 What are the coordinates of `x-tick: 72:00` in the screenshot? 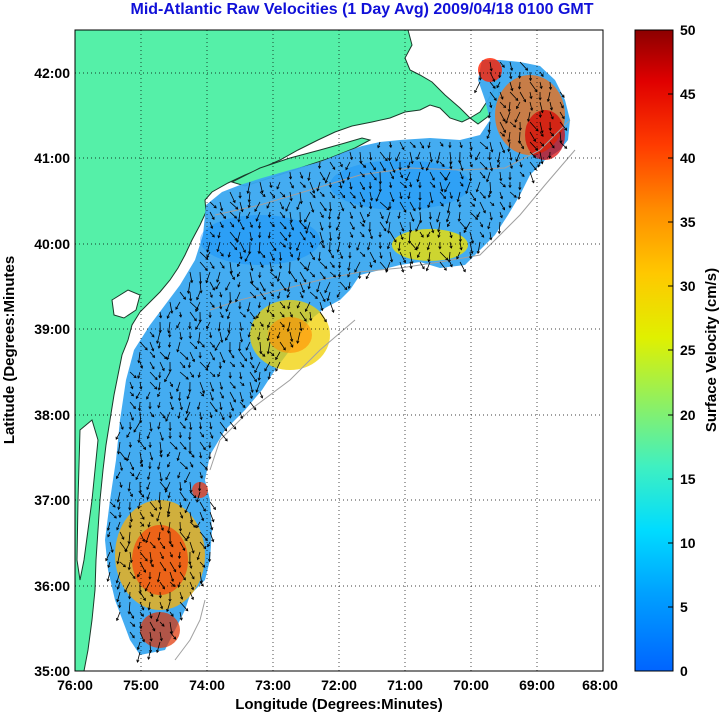 It's located at (339, 685).